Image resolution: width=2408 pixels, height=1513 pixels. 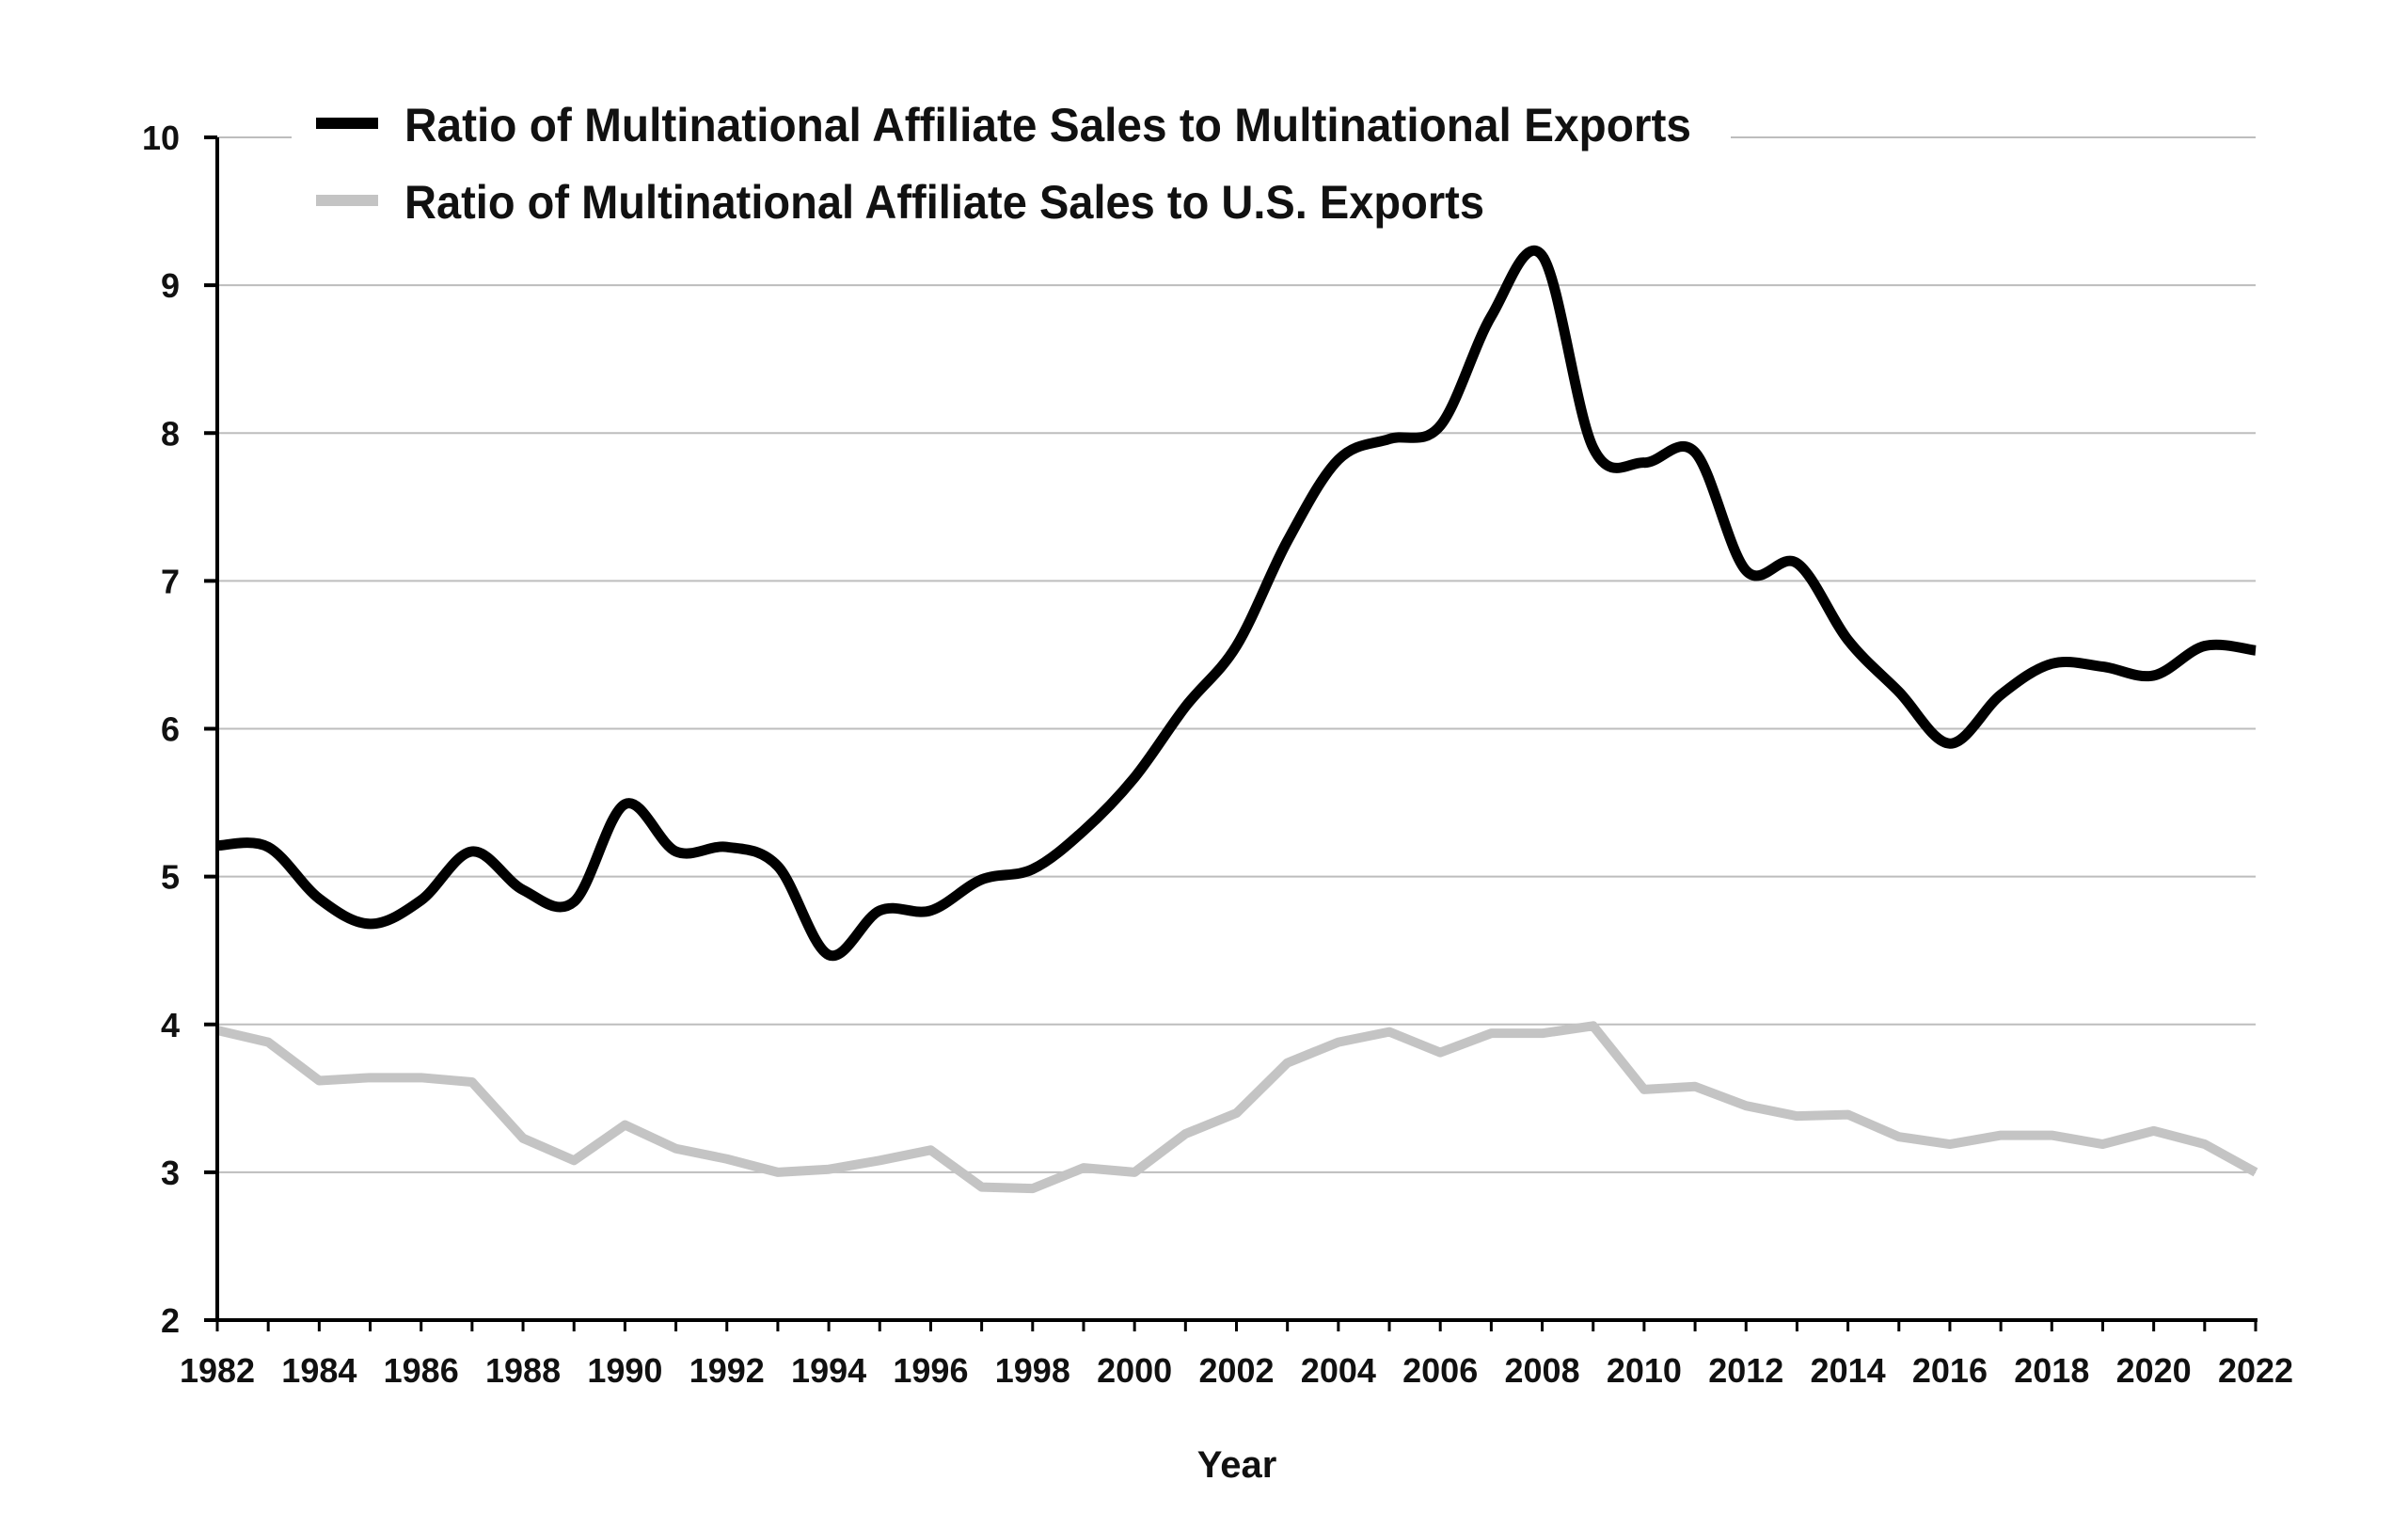 I want to click on x-tick-label: 2000, so click(x=1135, y=1370).